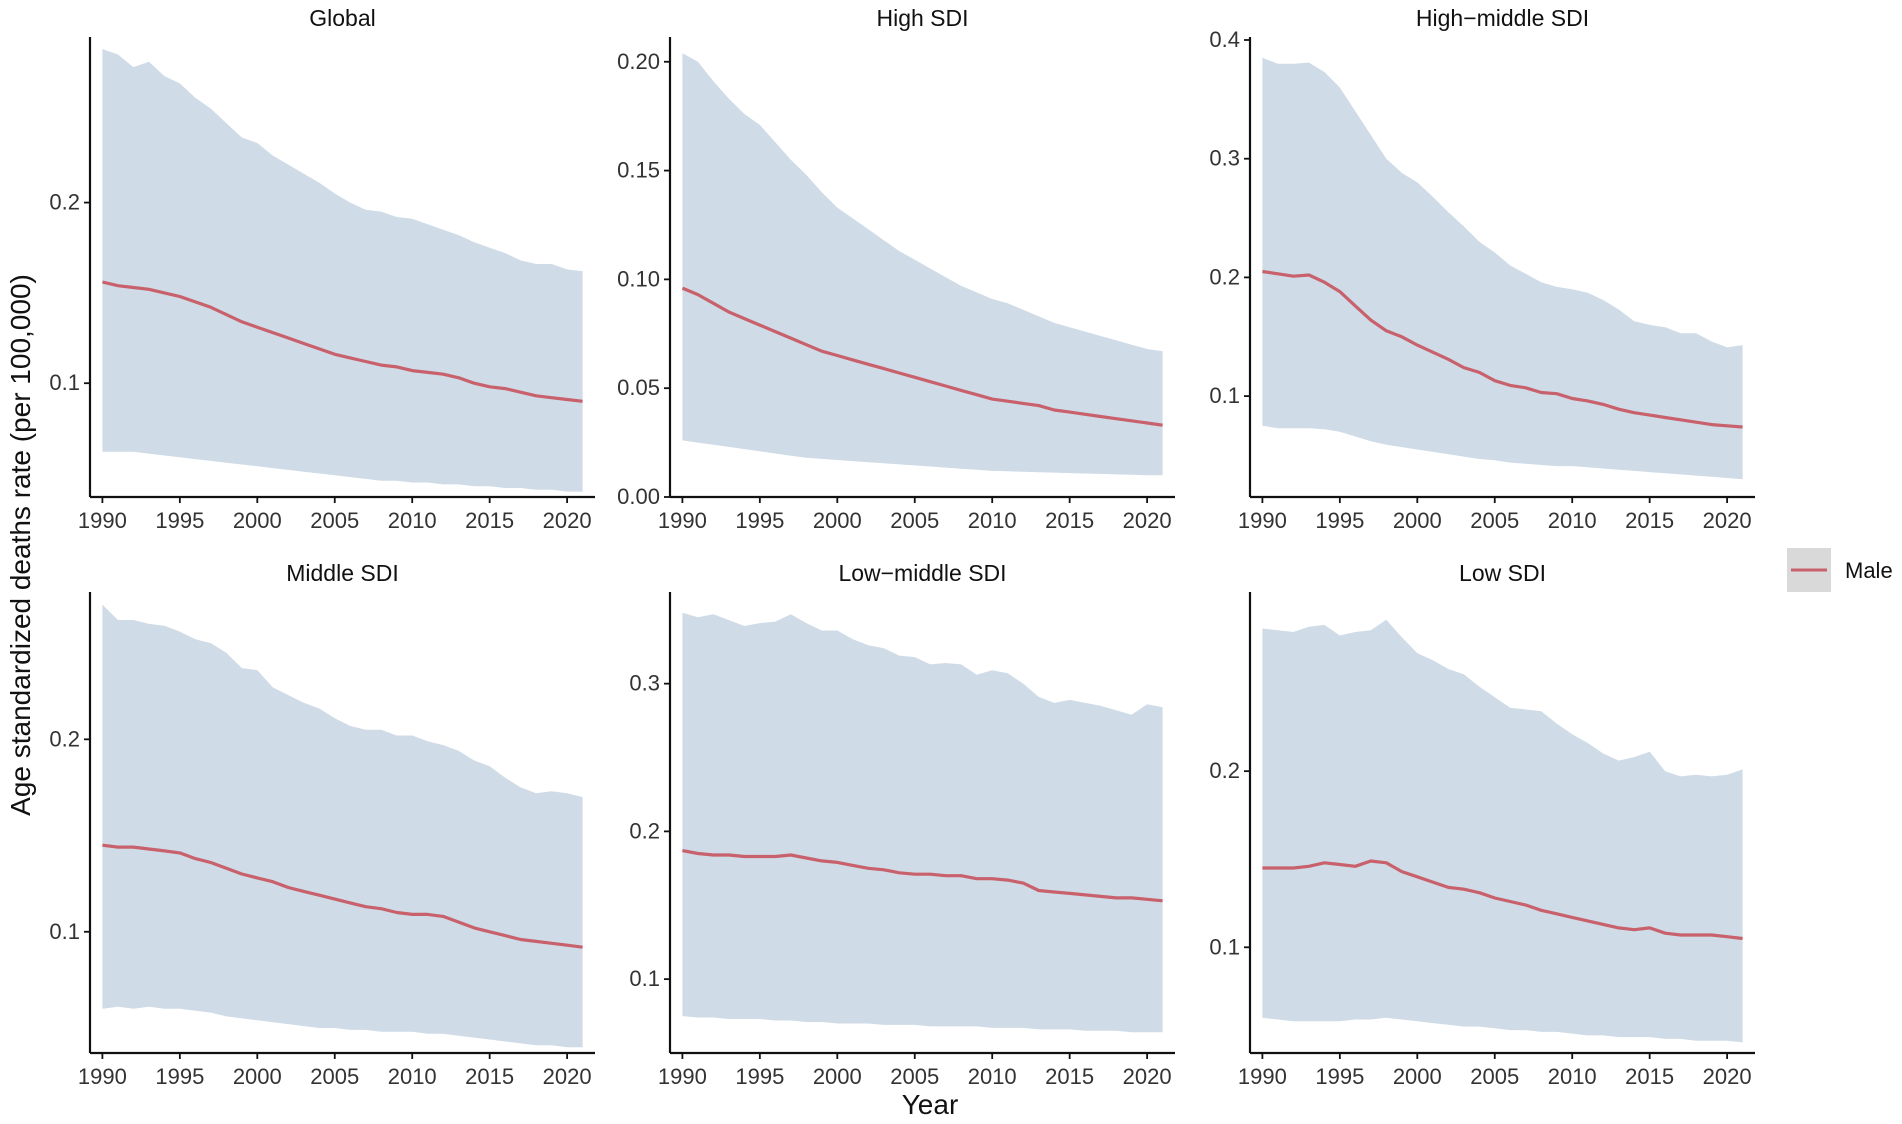 The height and width of the screenshot is (1124, 1902). I want to click on series-line-male-high-sdi, so click(922, 356).